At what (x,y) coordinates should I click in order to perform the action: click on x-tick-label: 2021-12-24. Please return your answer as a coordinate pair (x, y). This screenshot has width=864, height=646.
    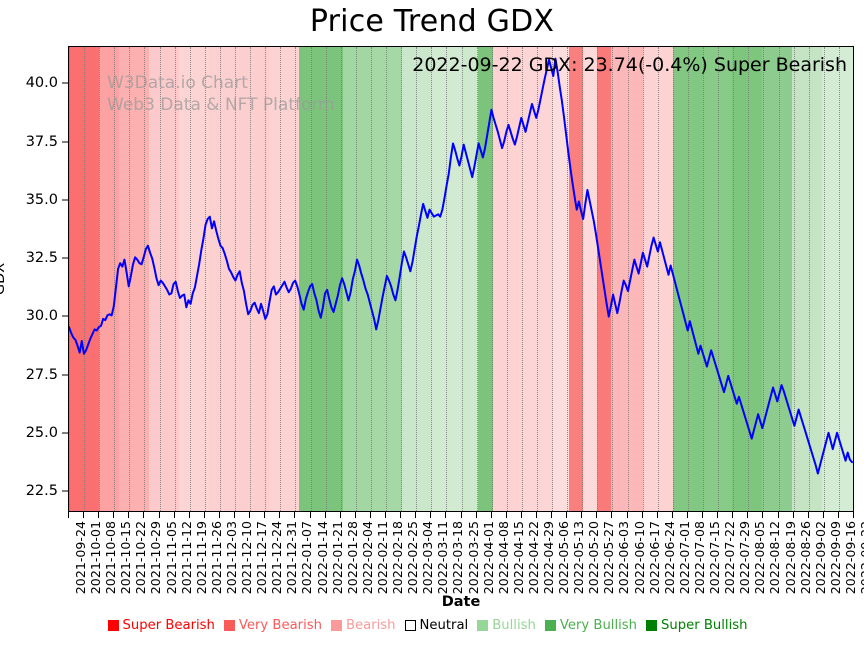
    Looking at the image, I should click on (277, 558).